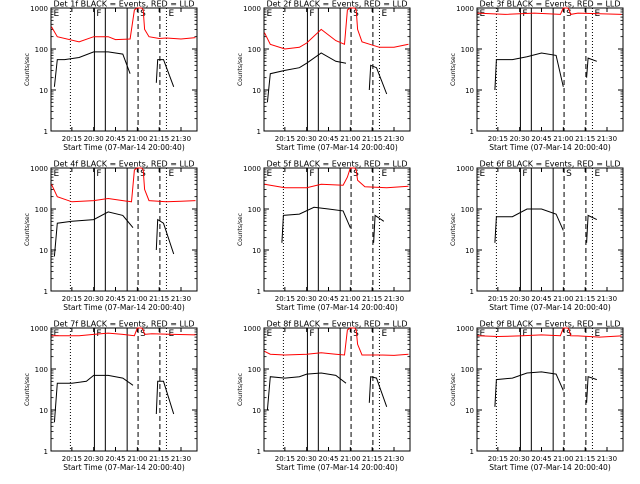  Describe the element at coordinates (336, 164) in the screenshot. I see `panel-title: Det 5f BLACK = Events, RED = LLD` at that location.